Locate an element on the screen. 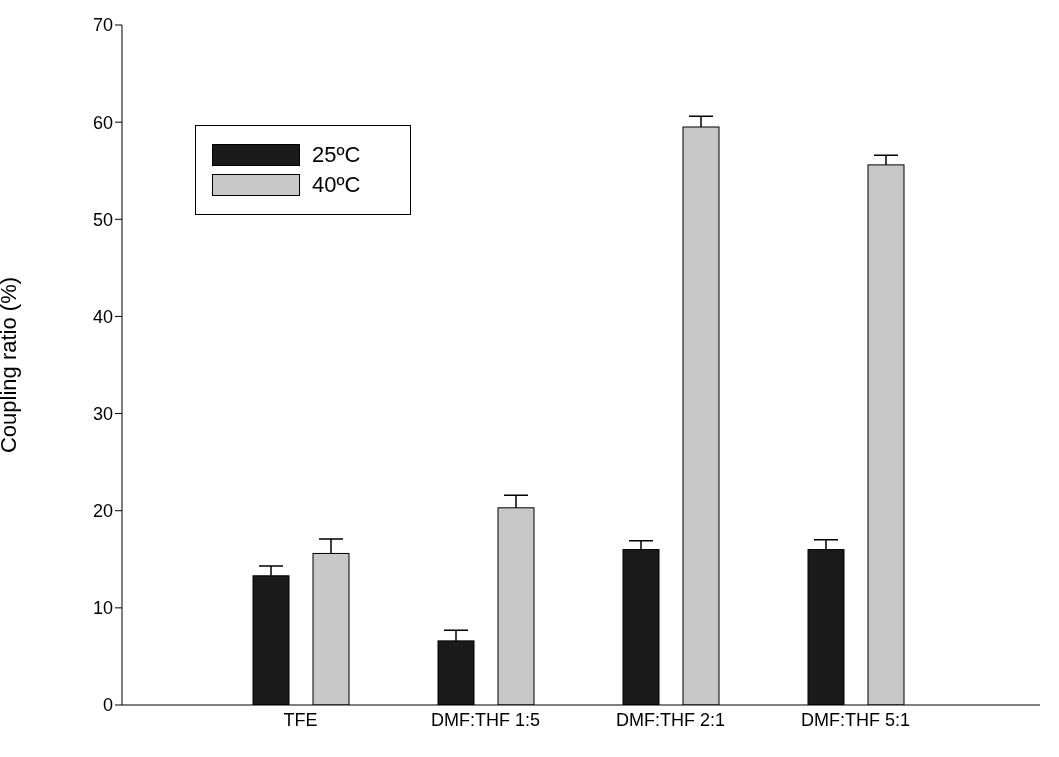 The height and width of the screenshot is (757, 1059). y-tick-label: 70 is located at coordinates (102, 25).